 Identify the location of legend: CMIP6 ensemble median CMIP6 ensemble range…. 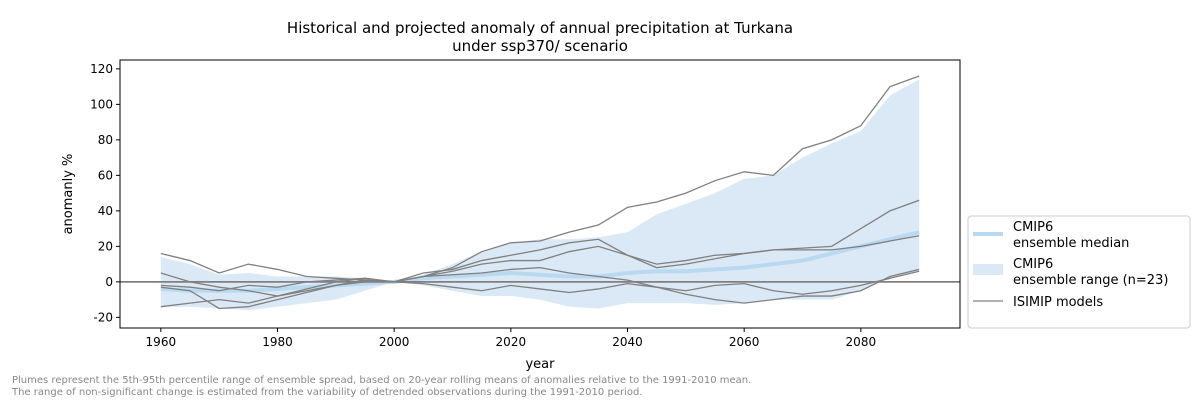
(1079, 272).